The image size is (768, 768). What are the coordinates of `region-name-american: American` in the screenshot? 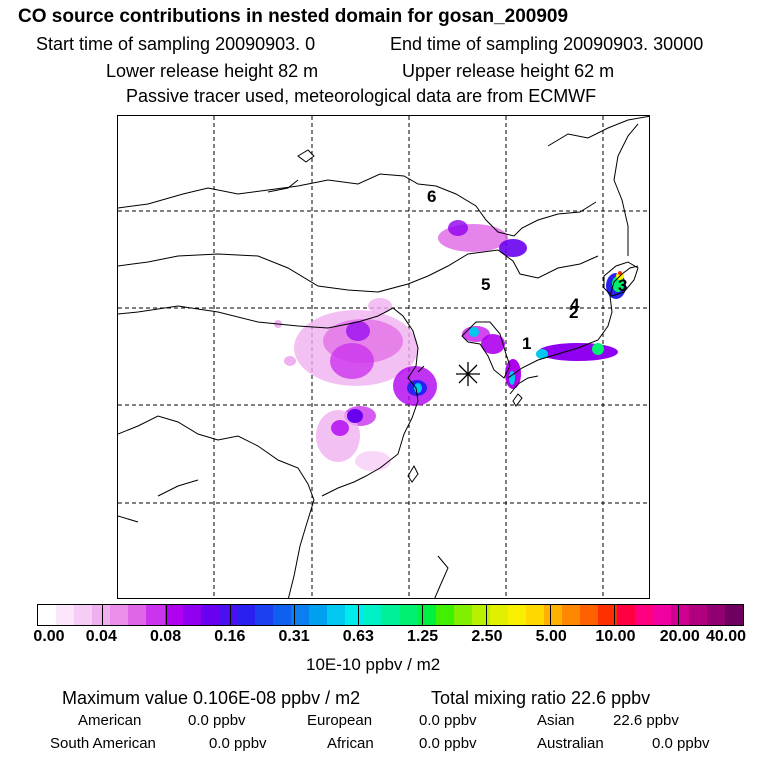 It's located at (110, 720).